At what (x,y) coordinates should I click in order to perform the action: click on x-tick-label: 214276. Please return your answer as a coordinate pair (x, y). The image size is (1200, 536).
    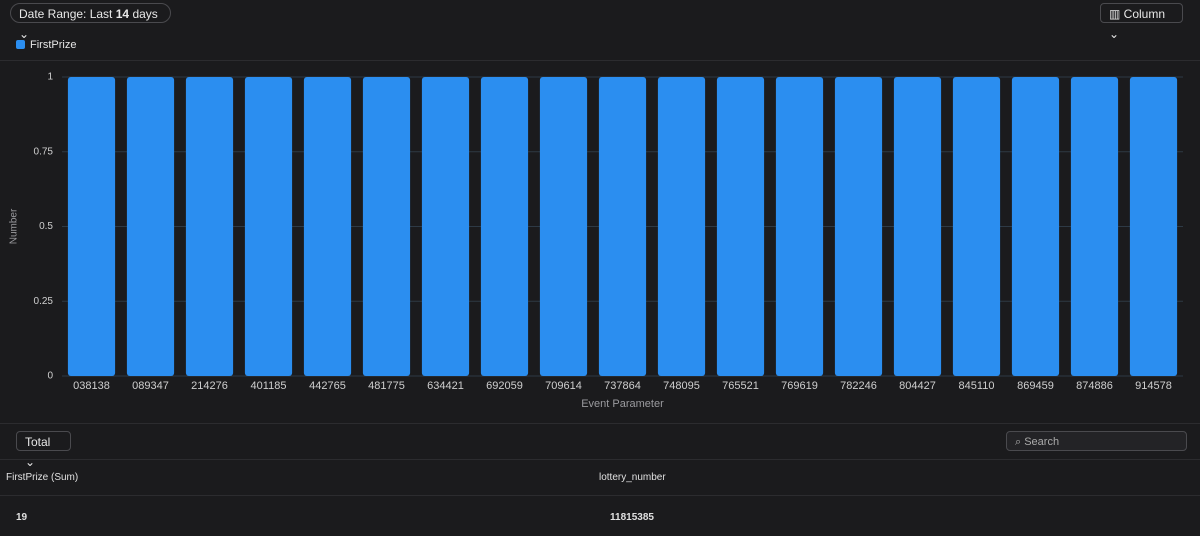
    Looking at the image, I should click on (209, 386).